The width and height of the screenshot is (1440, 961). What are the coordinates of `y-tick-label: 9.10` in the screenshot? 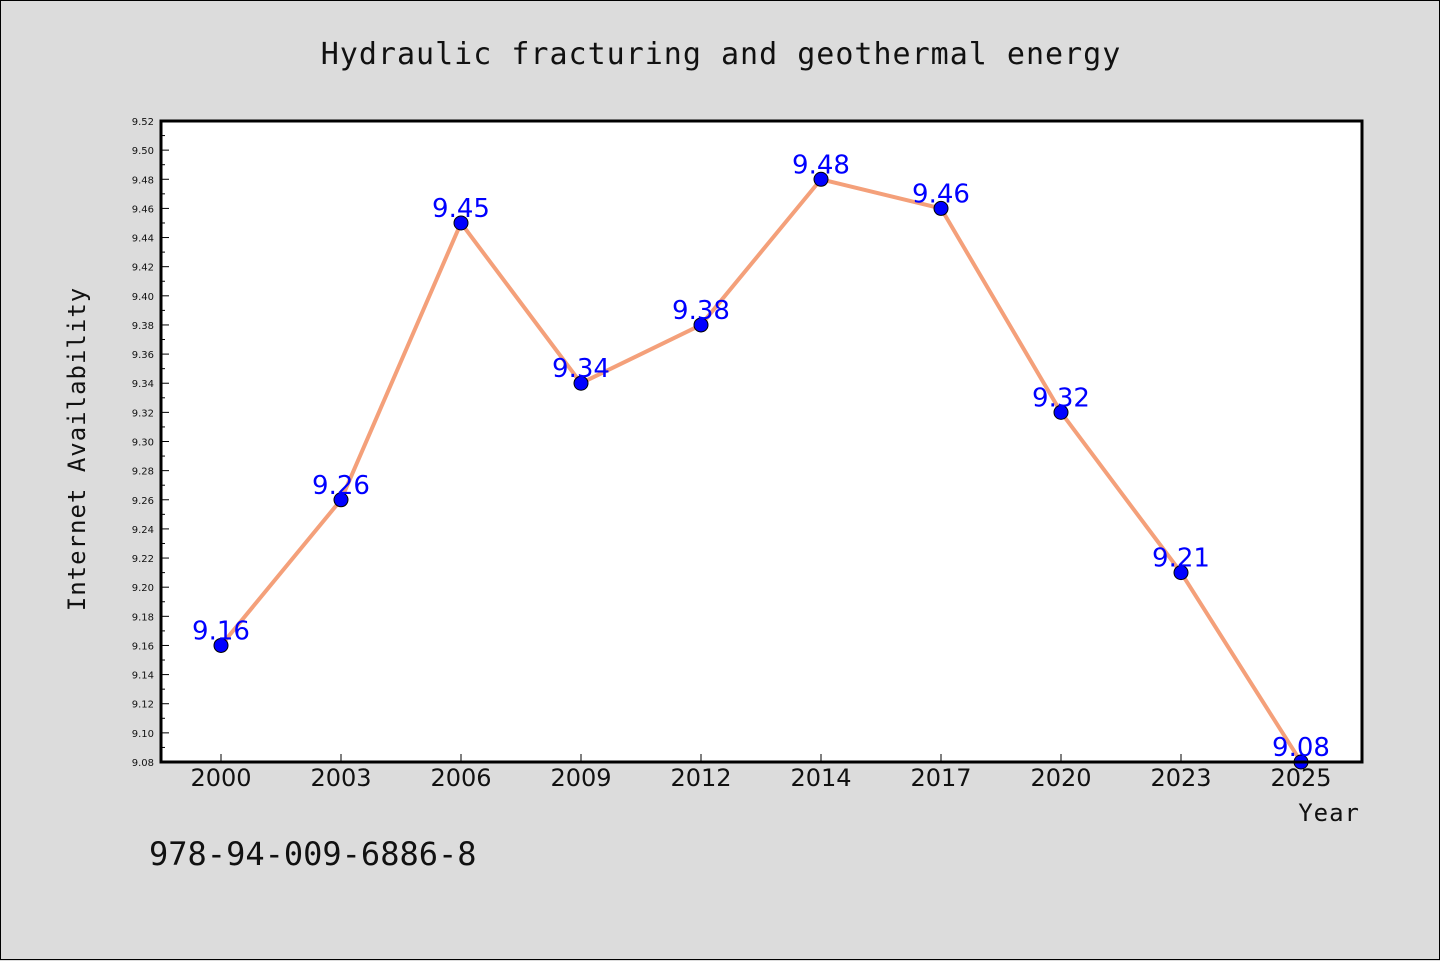 It's located at (143, 734).